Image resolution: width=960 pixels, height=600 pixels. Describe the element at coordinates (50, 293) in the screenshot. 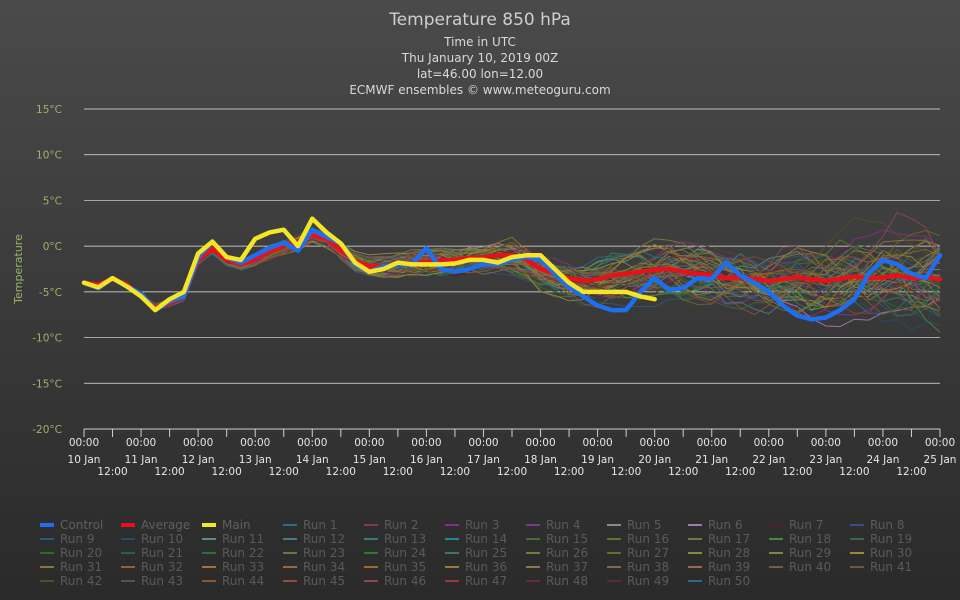

I see `y-tick-label: -5°C` at that location.